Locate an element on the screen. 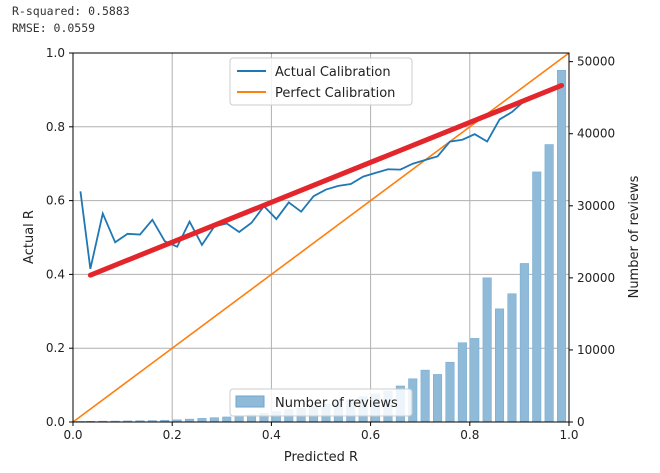  legend-bars-label: Number of reviews is located at coordinates (336, 403).